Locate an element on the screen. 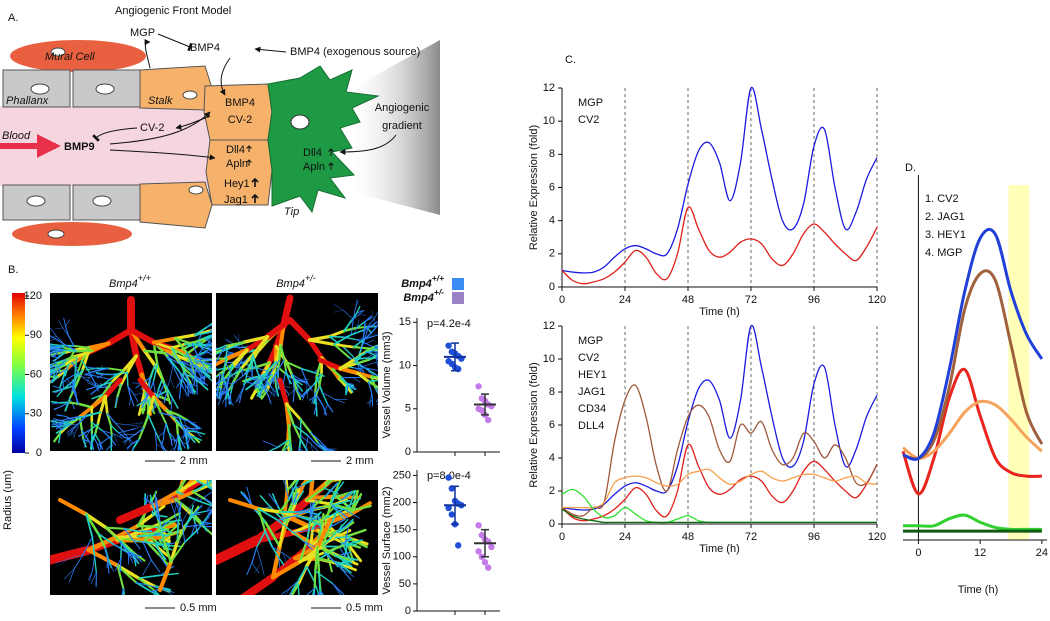 Image resolution: width=1050 pixels, height=621 pixels. x-tick-label: 120 is located at coordinates (877, 537).